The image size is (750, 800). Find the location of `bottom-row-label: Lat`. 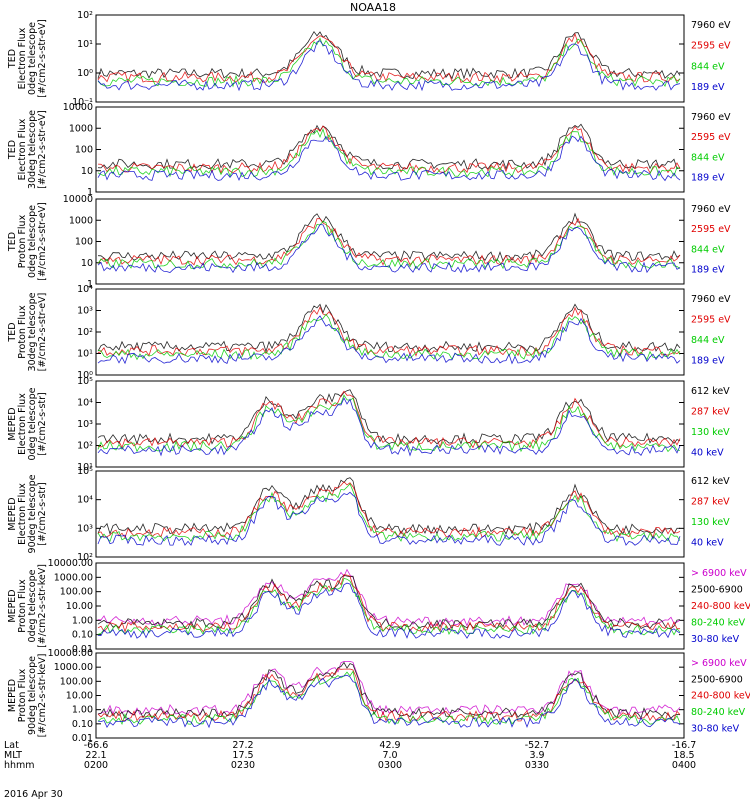

bottom-row-label: Lat is located at coordinates (11, 745).